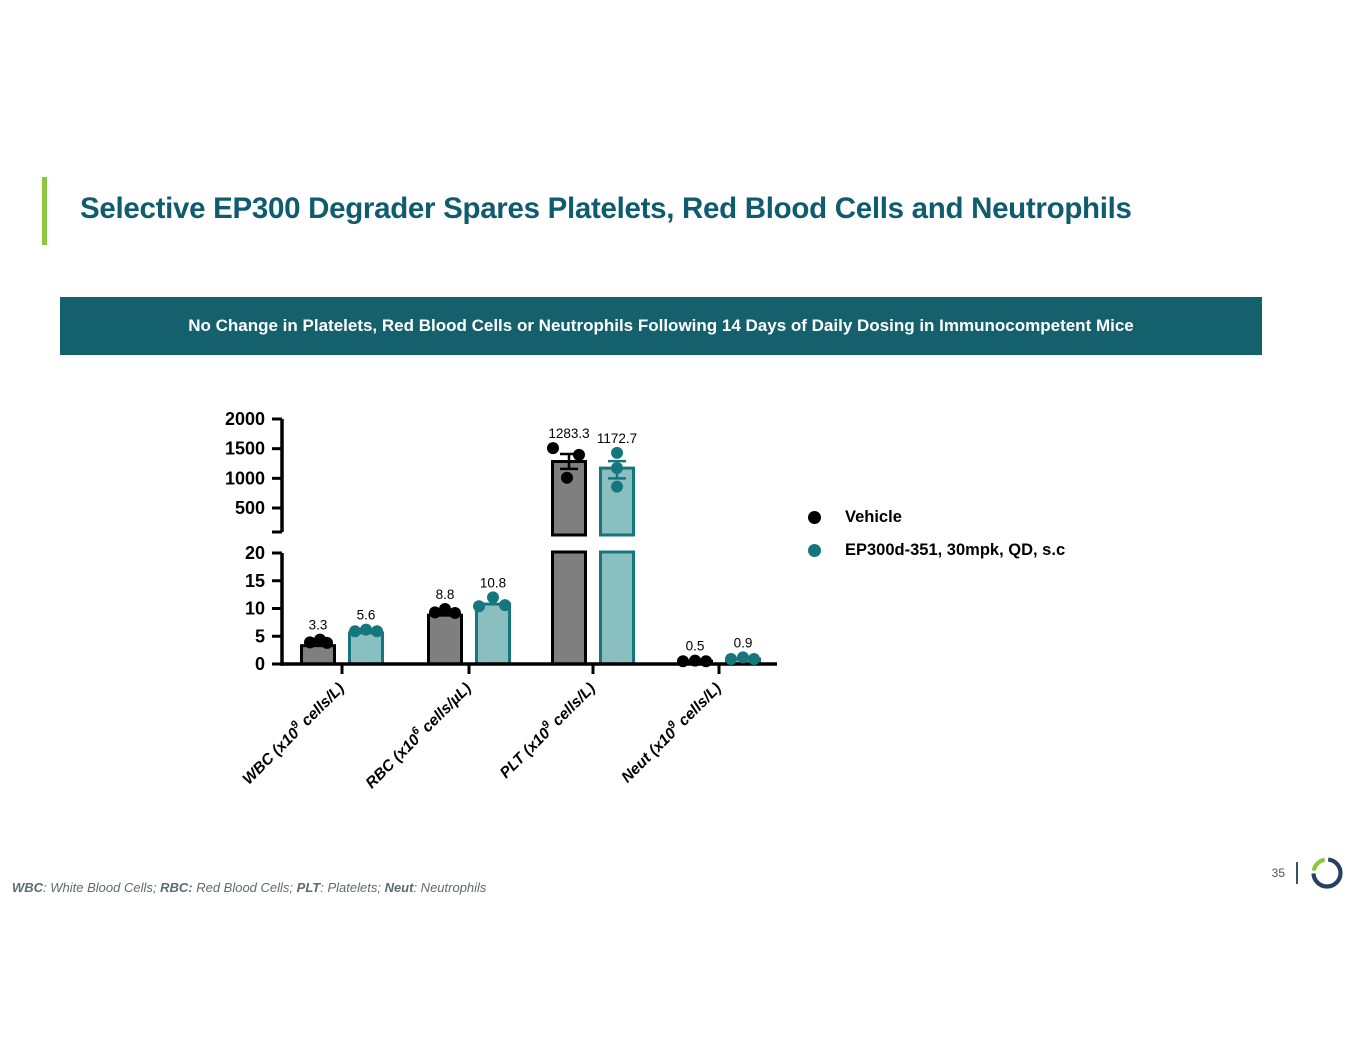  Describe the element at coordinates (366, 615) in the screenshot. I see `value-label: 5.6` at that location.